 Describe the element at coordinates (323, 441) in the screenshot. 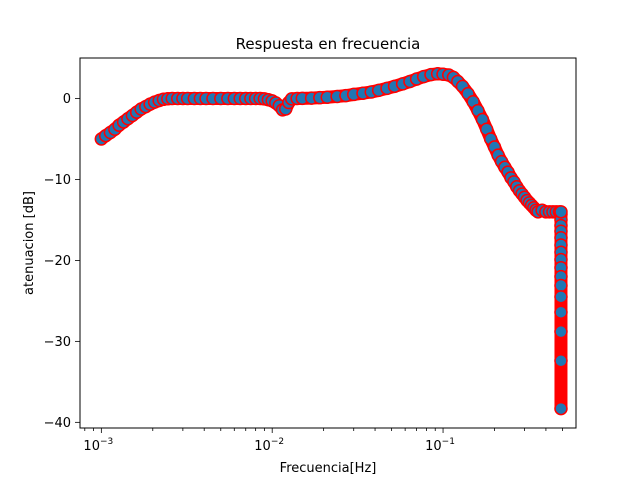

I see `x-axis-ticks: 10⁻³ 10⁻² 10⁻¹` at that location.